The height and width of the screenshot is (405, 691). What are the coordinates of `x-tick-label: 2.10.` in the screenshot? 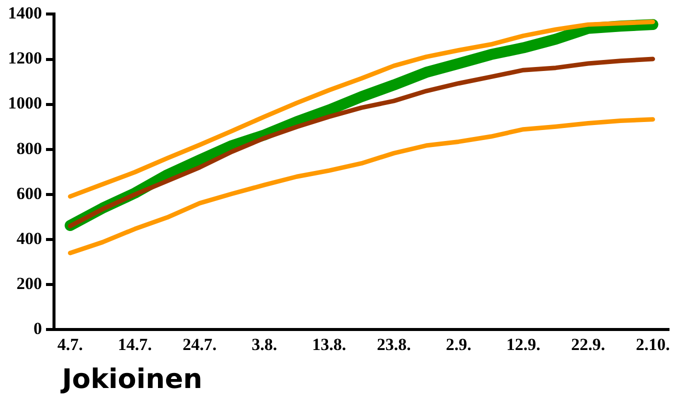 It's located at (653, 344).